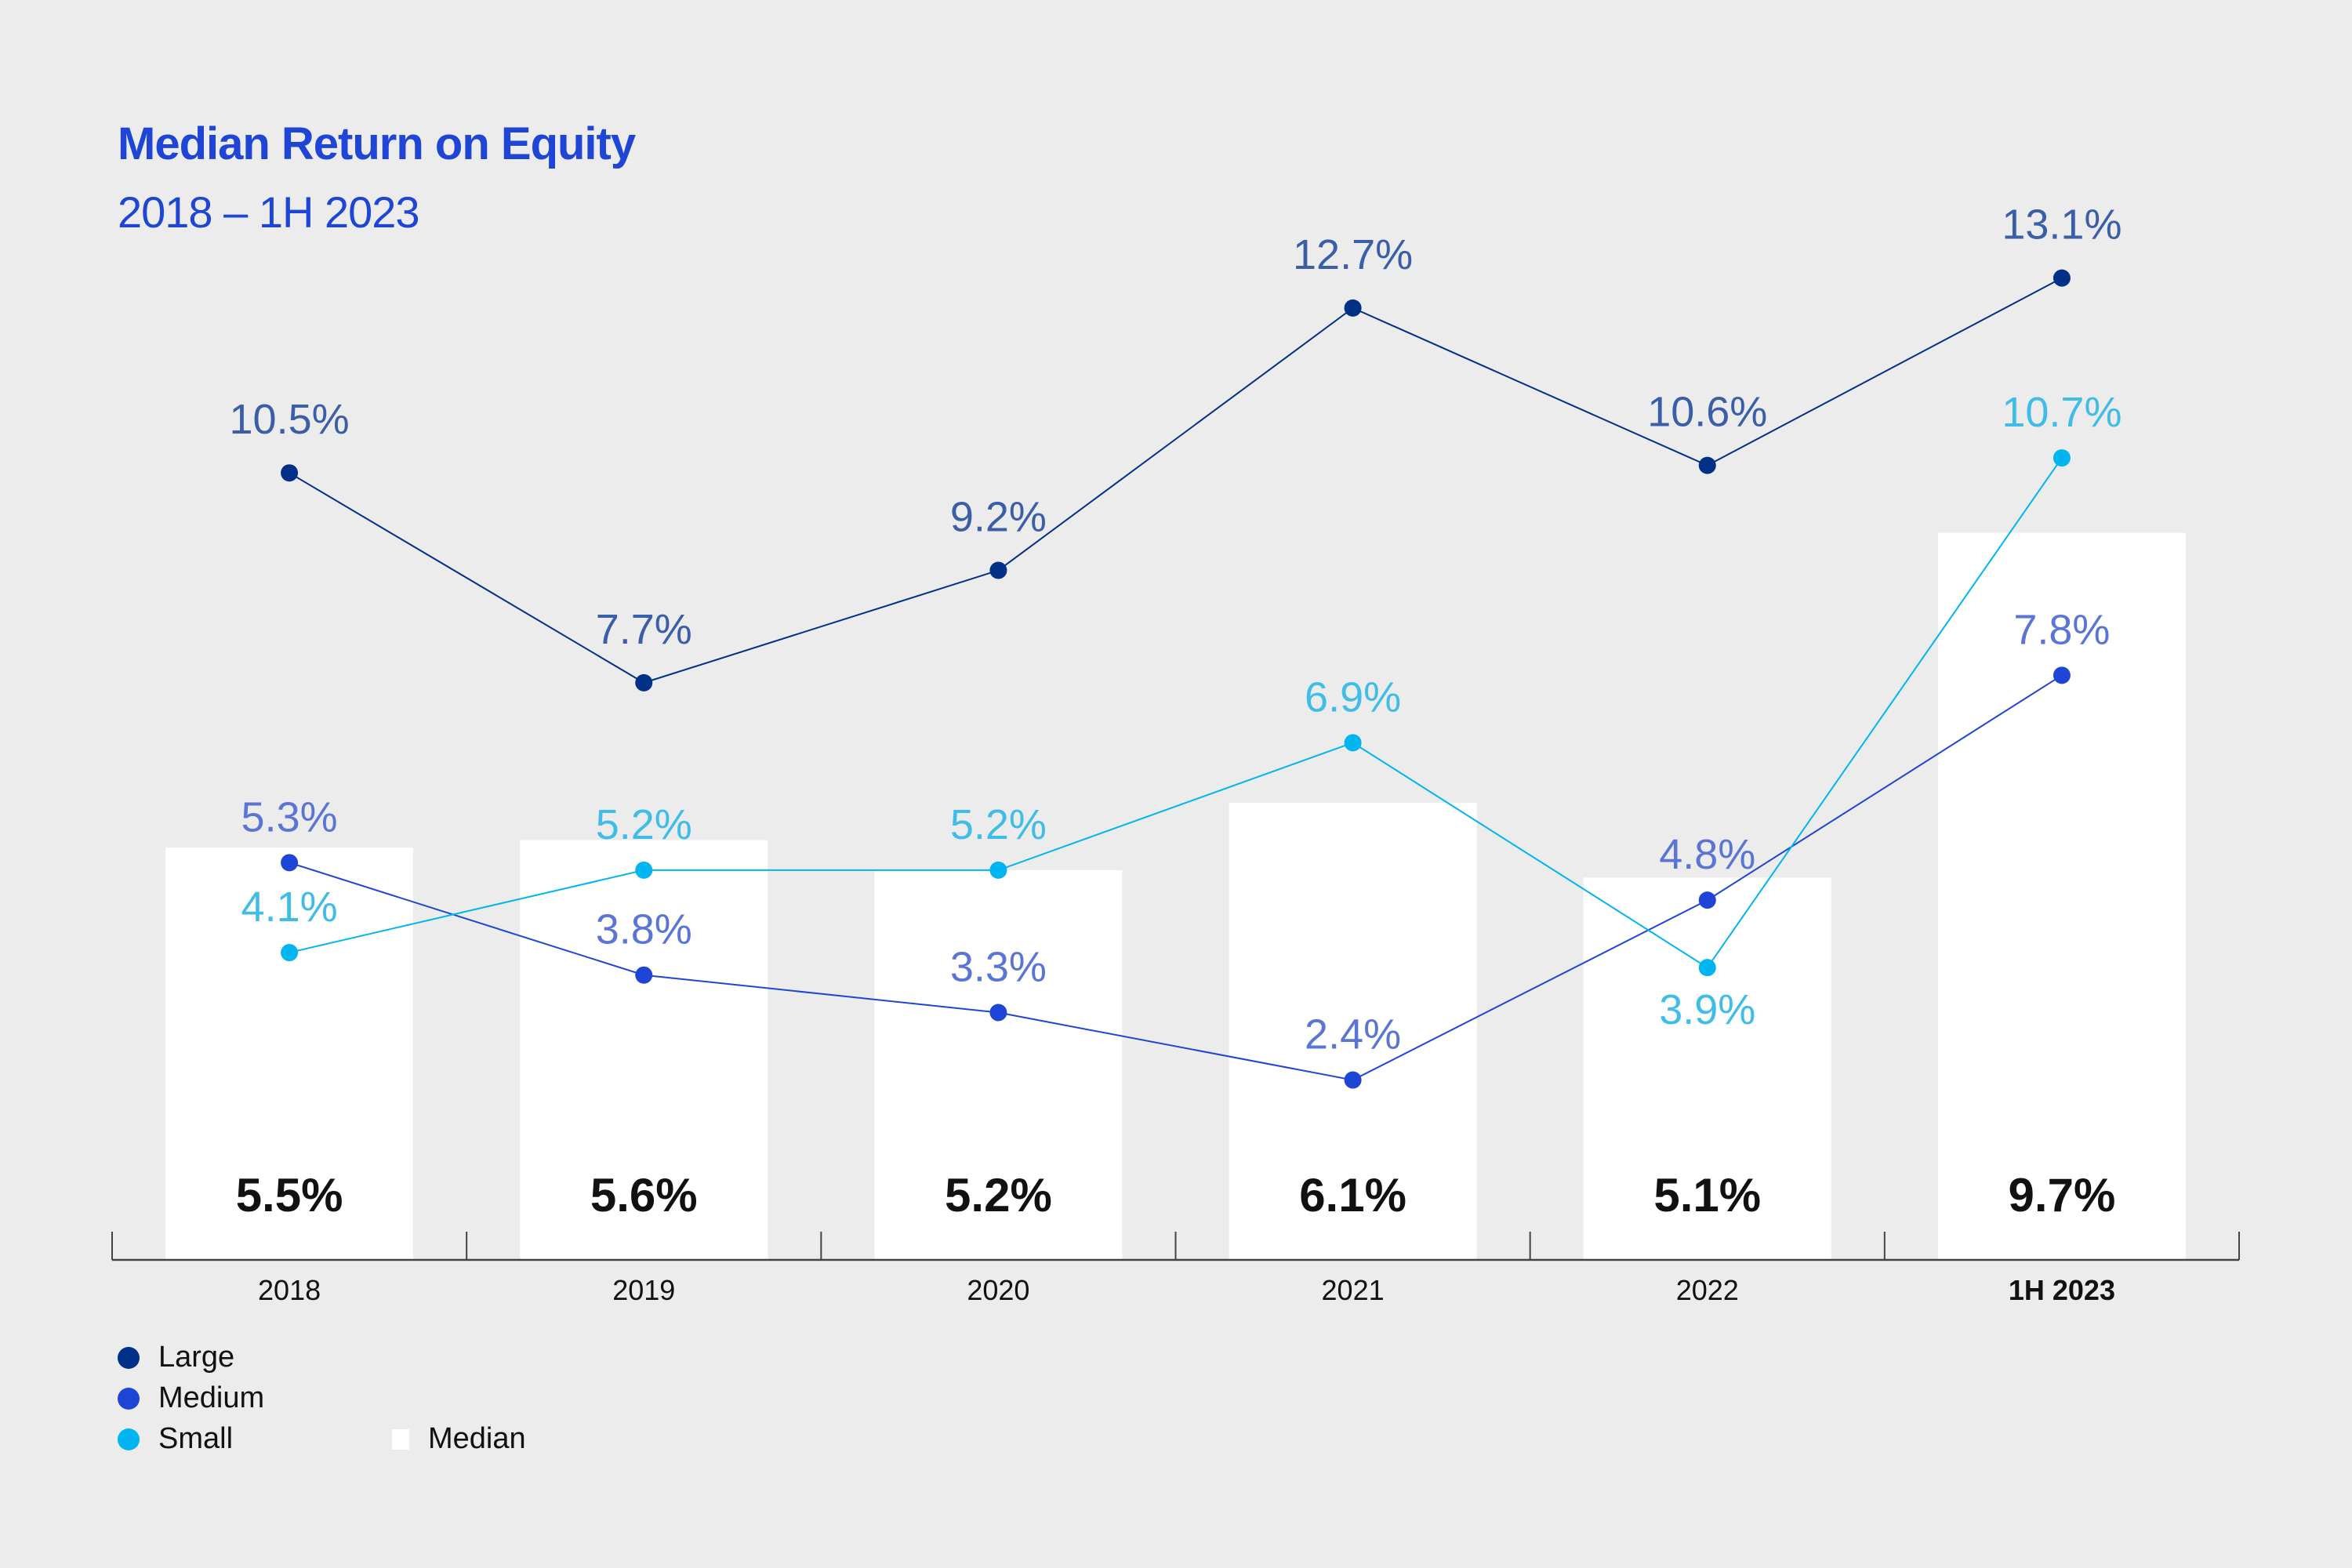  I want to click on legend-large-marker-icon, so click(129, 1357).